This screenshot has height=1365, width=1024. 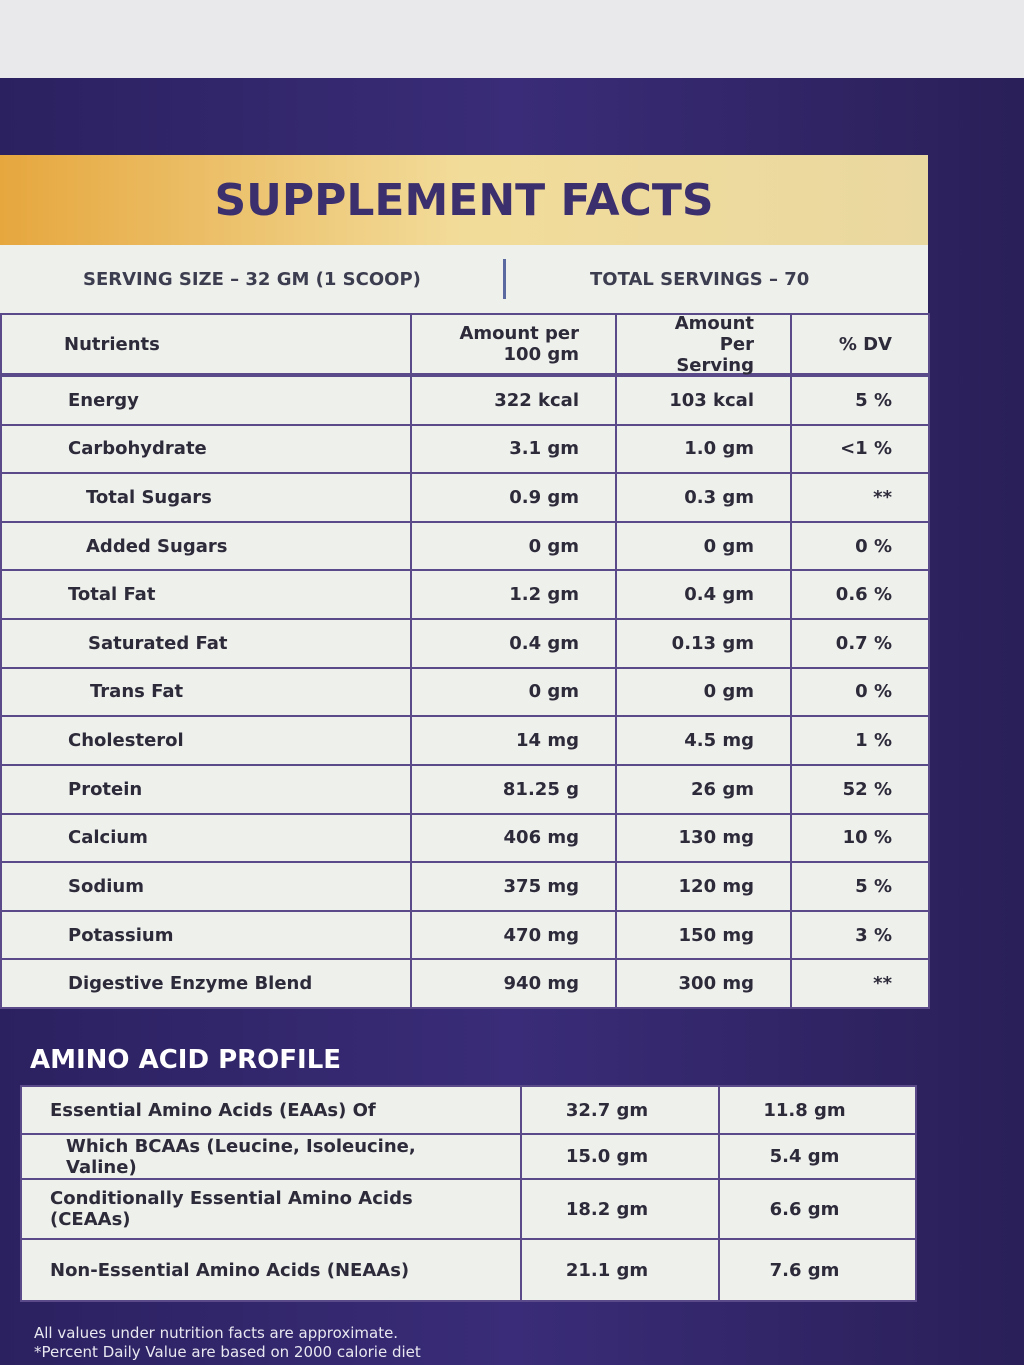 I want to click on table-cell: 0.3 gm, so click(x=703, y=497).